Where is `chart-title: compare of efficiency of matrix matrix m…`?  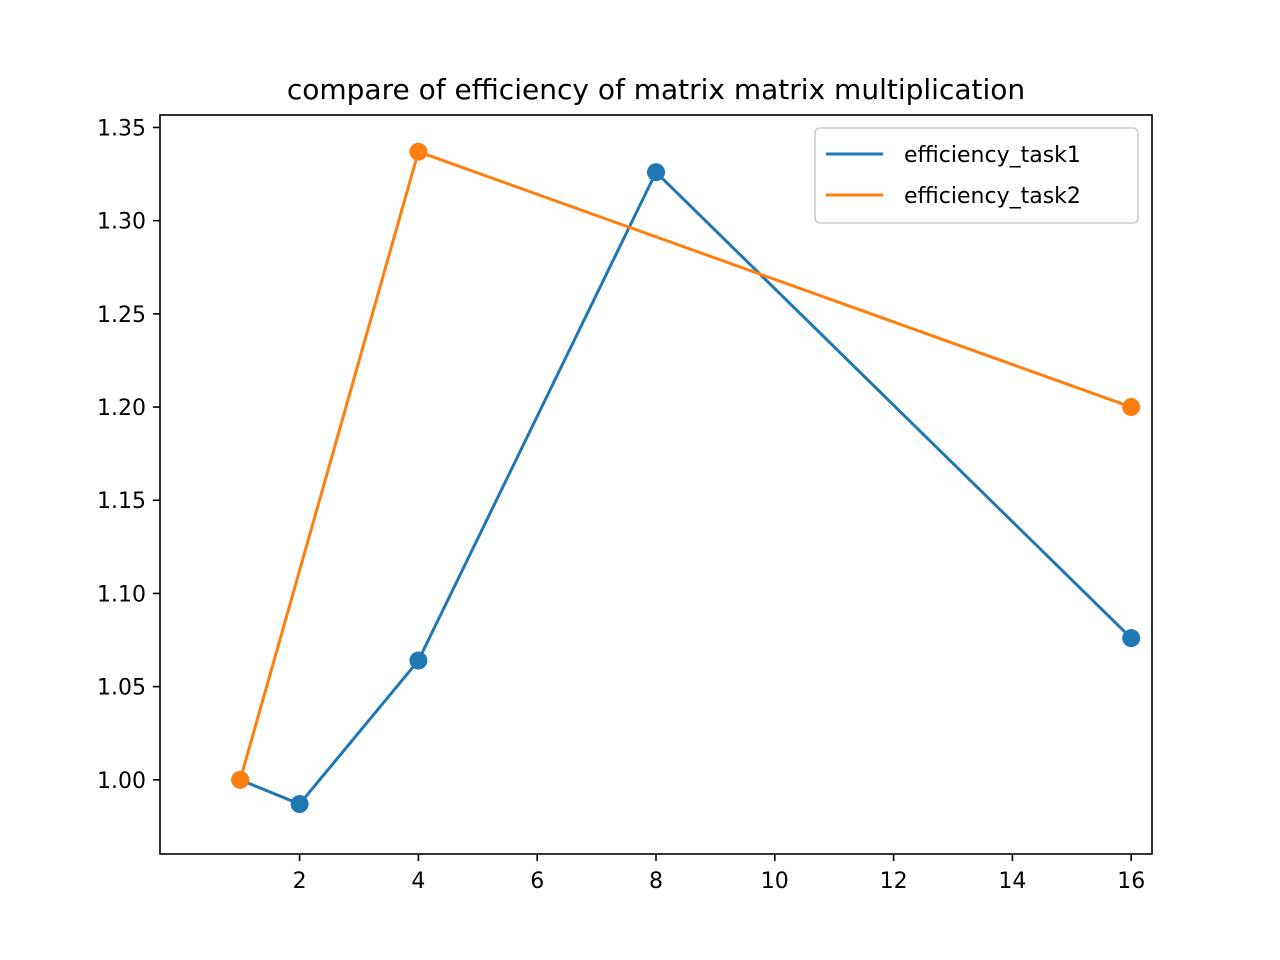 chart-title: compare of efficiency of matrix matrix m… is located at coordinates (656, 89).